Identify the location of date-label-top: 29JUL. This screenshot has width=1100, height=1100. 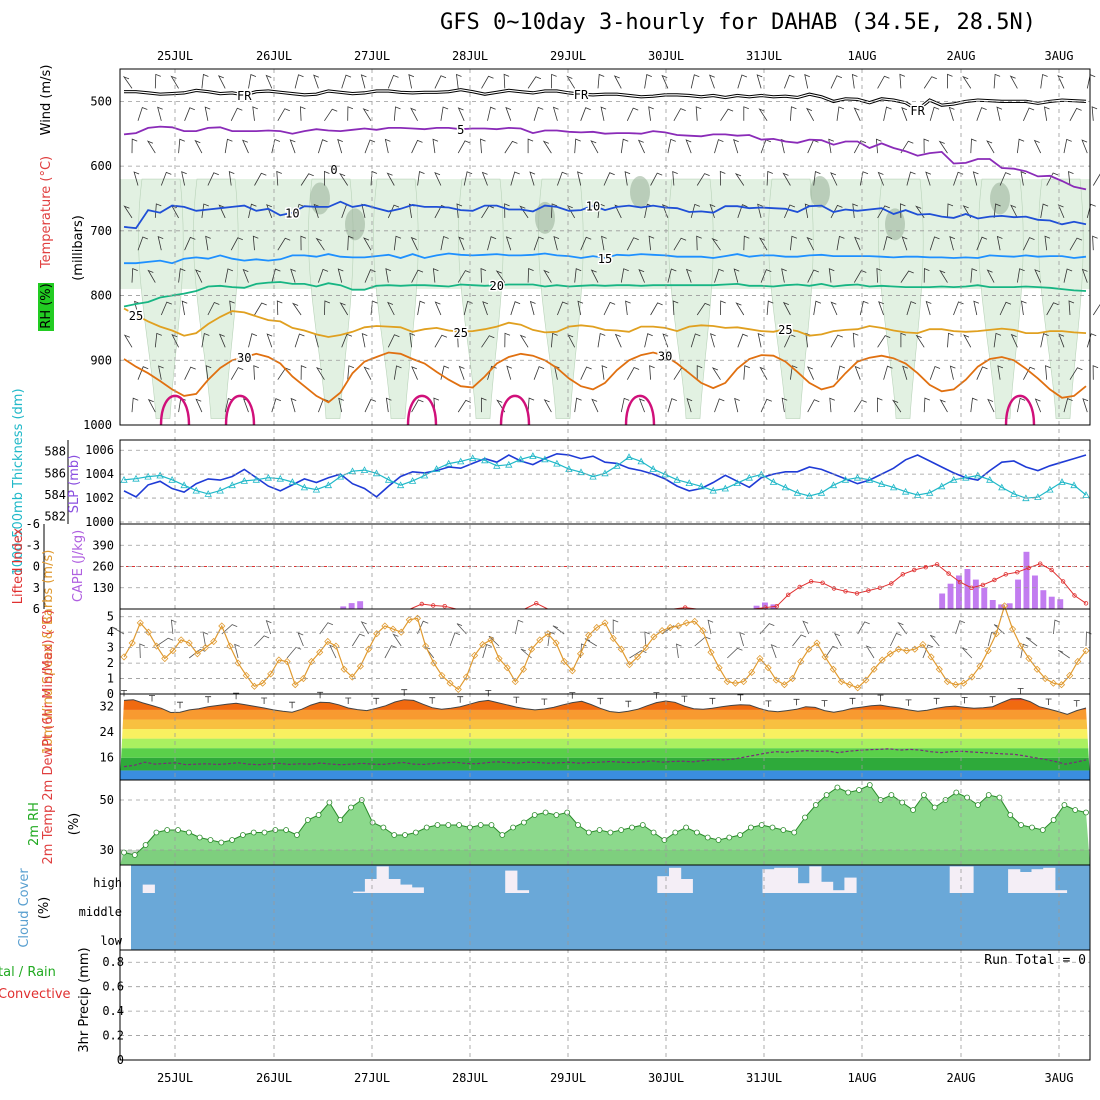
(568, 56).